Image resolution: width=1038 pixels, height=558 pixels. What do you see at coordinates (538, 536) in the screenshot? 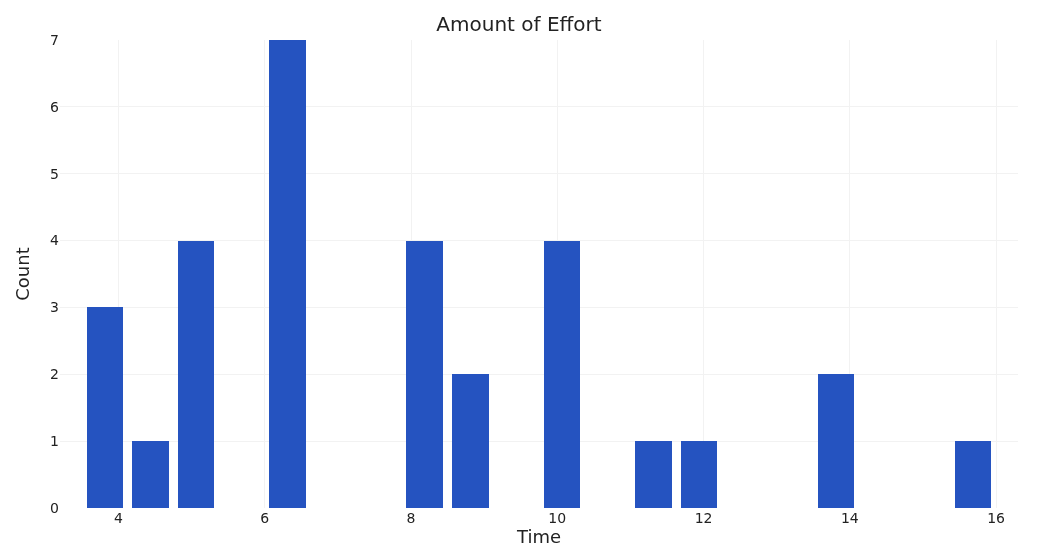
I see `x-axis-title: Time` at bounding box center [538, 536].